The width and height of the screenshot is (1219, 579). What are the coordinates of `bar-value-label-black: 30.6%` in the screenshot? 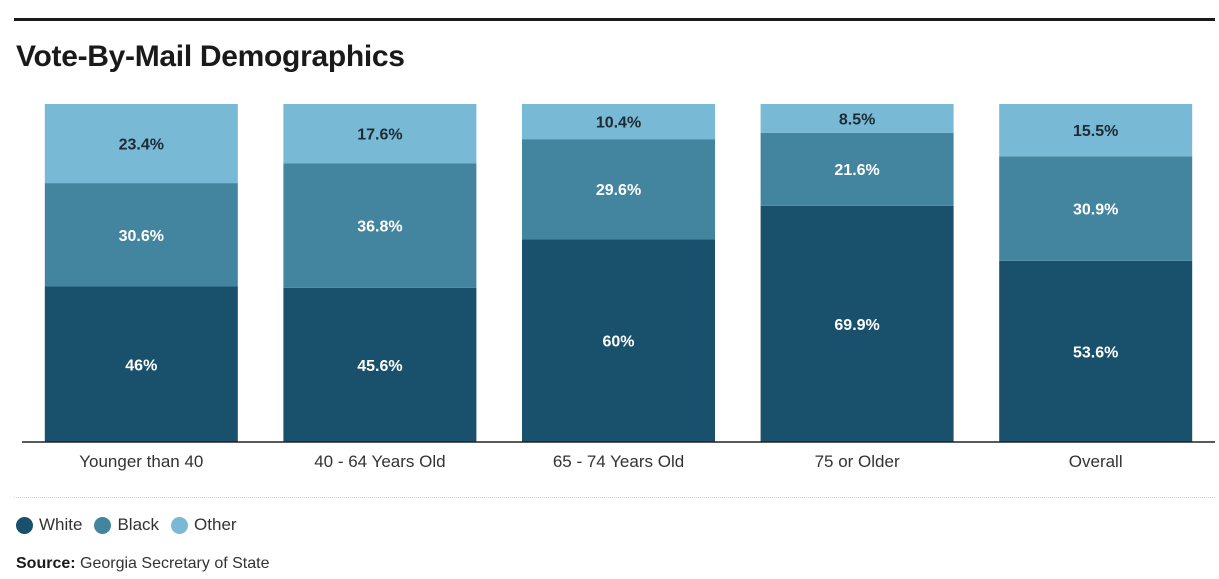 It's located at (141, 236).